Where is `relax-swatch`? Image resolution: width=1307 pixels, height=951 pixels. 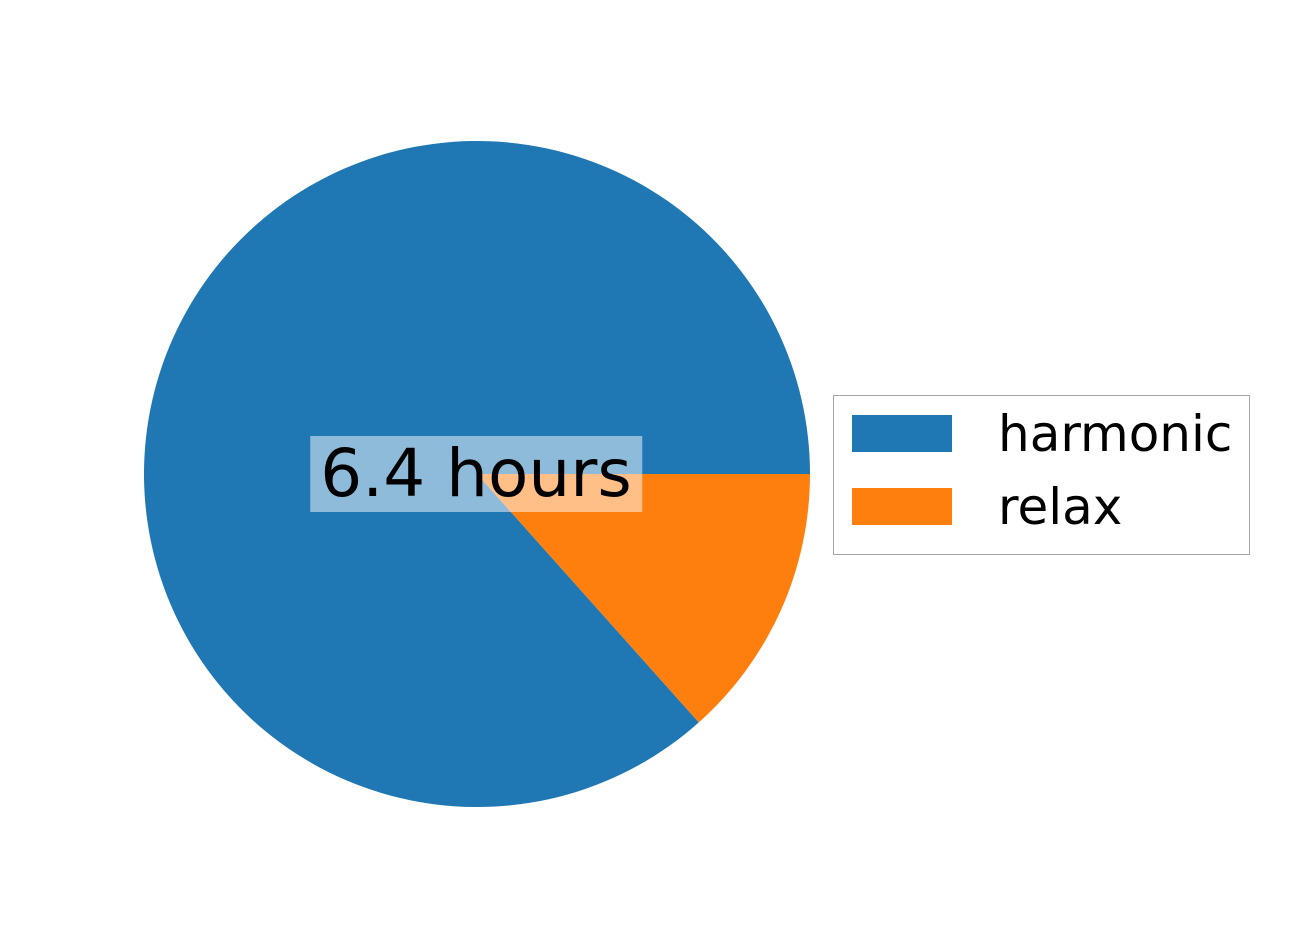
relax-swatch is located at coordinates (902, 506).